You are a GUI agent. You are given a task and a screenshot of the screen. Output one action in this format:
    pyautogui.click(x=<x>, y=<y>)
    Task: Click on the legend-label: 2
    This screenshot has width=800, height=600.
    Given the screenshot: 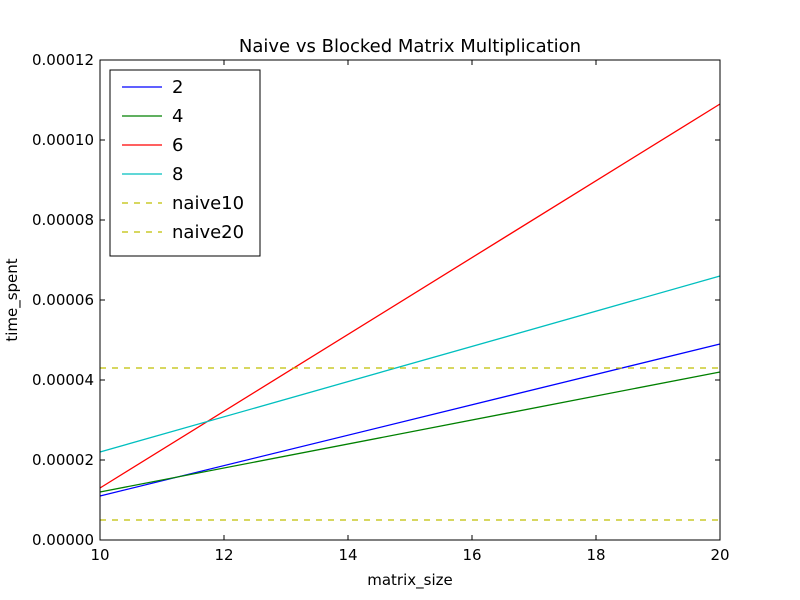 What is the action you would take?
    pyautogui.click(x=177, y=87)
    